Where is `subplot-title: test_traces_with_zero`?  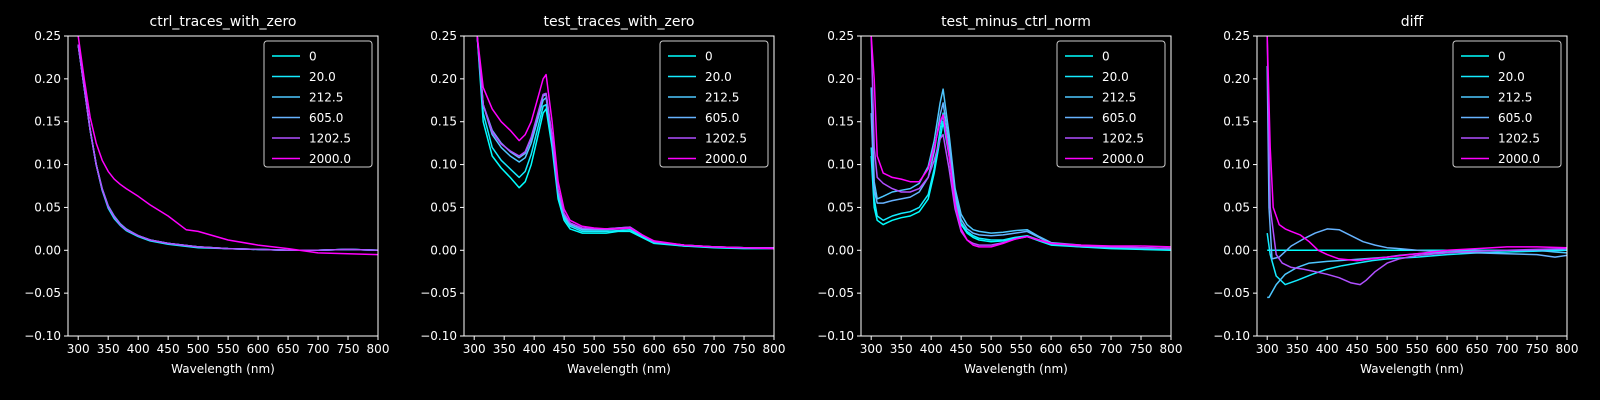
subplot-title: test_traces_with_zero is located at coordinates (619, 22).